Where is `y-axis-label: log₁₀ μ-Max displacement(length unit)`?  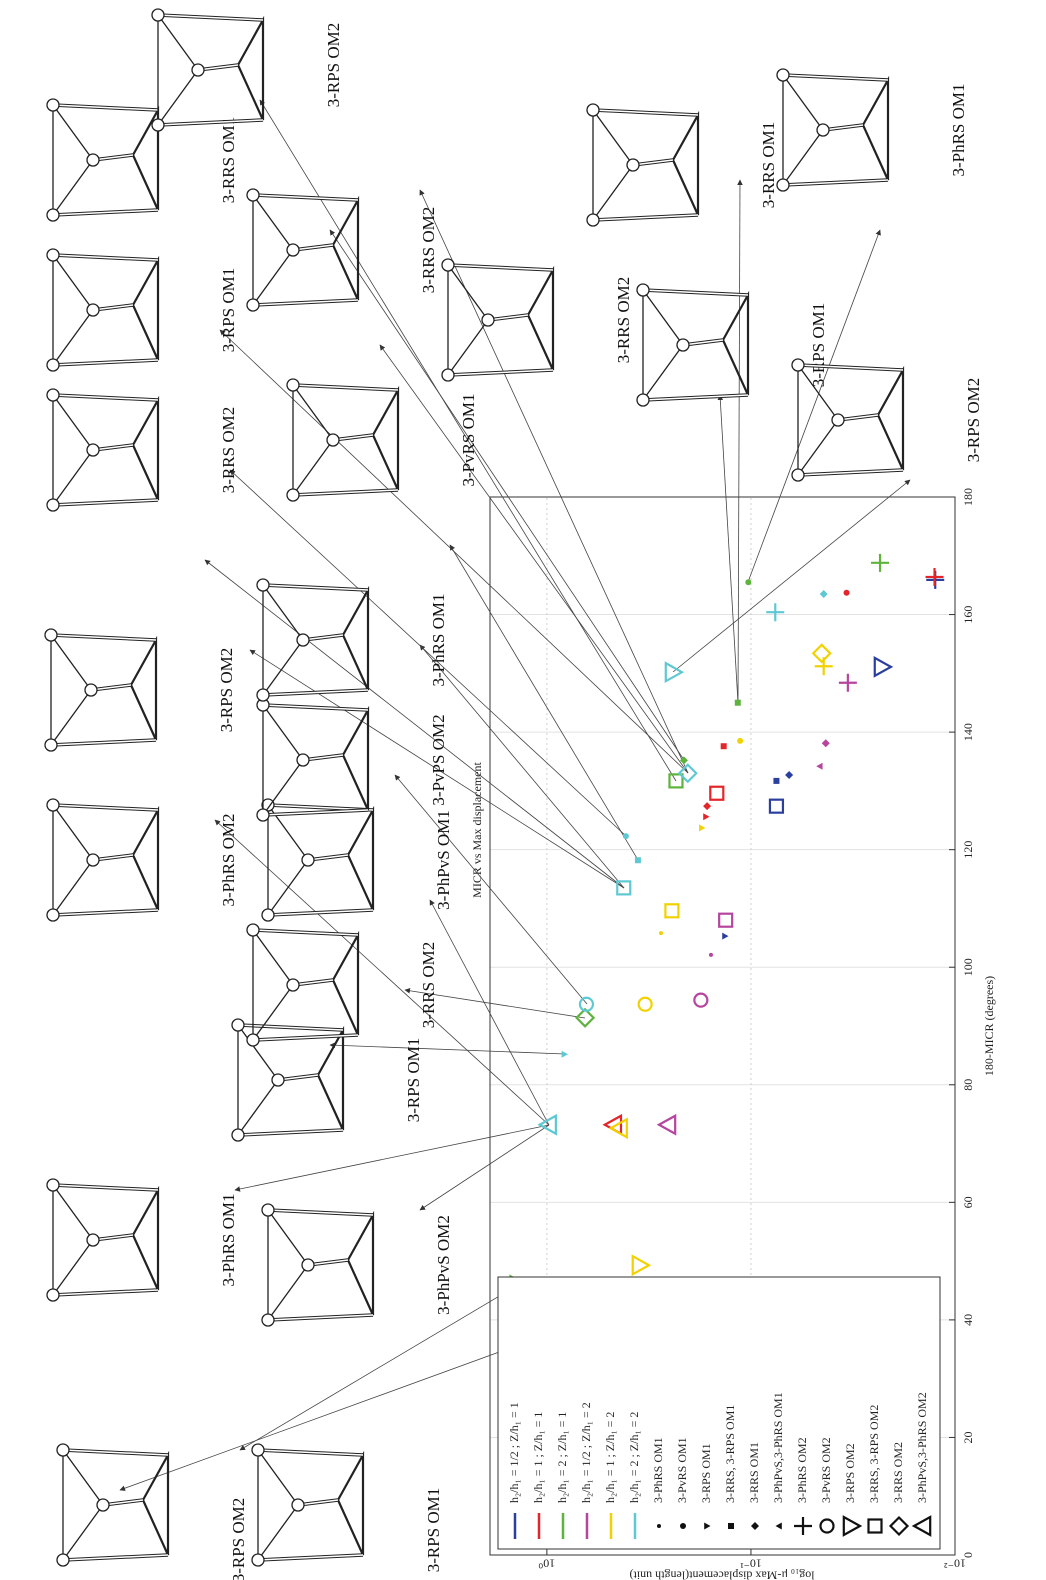 y-axis-label: log₁₀ μ-Max displacement(length unit) is located at coordinates (721, 1574).